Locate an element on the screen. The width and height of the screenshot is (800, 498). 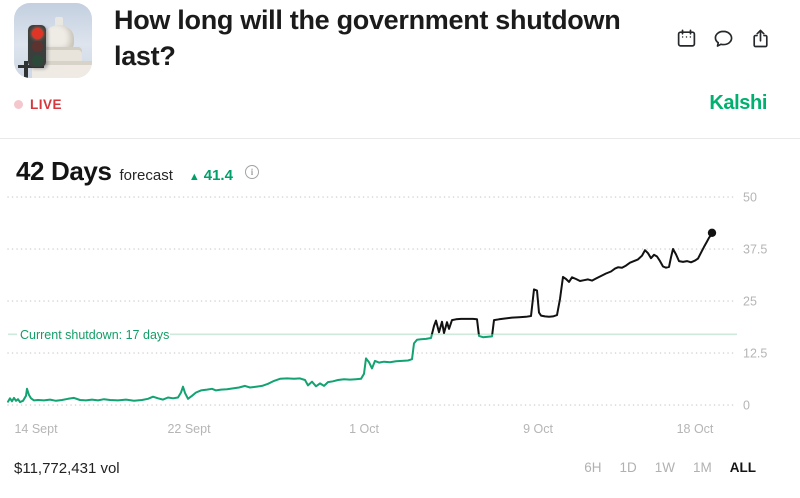
header-actions is located at coordinates (723, 38).